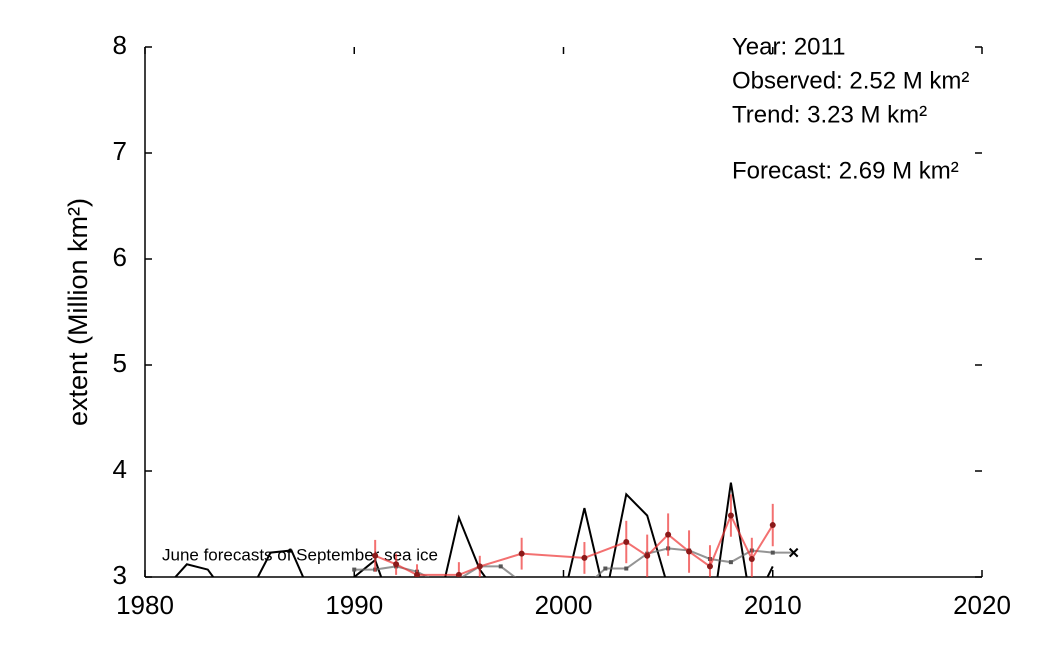 The image size is (1050, 660). I want to click on x-tick-label: 2020, so click(982, 605).